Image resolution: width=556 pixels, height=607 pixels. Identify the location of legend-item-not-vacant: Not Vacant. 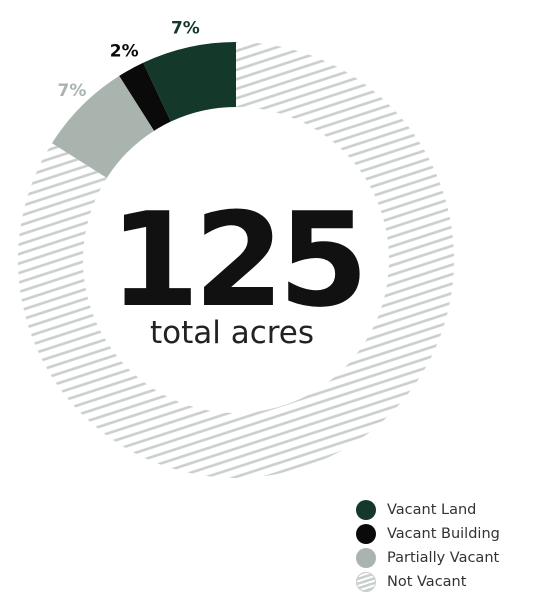
(454, 582).